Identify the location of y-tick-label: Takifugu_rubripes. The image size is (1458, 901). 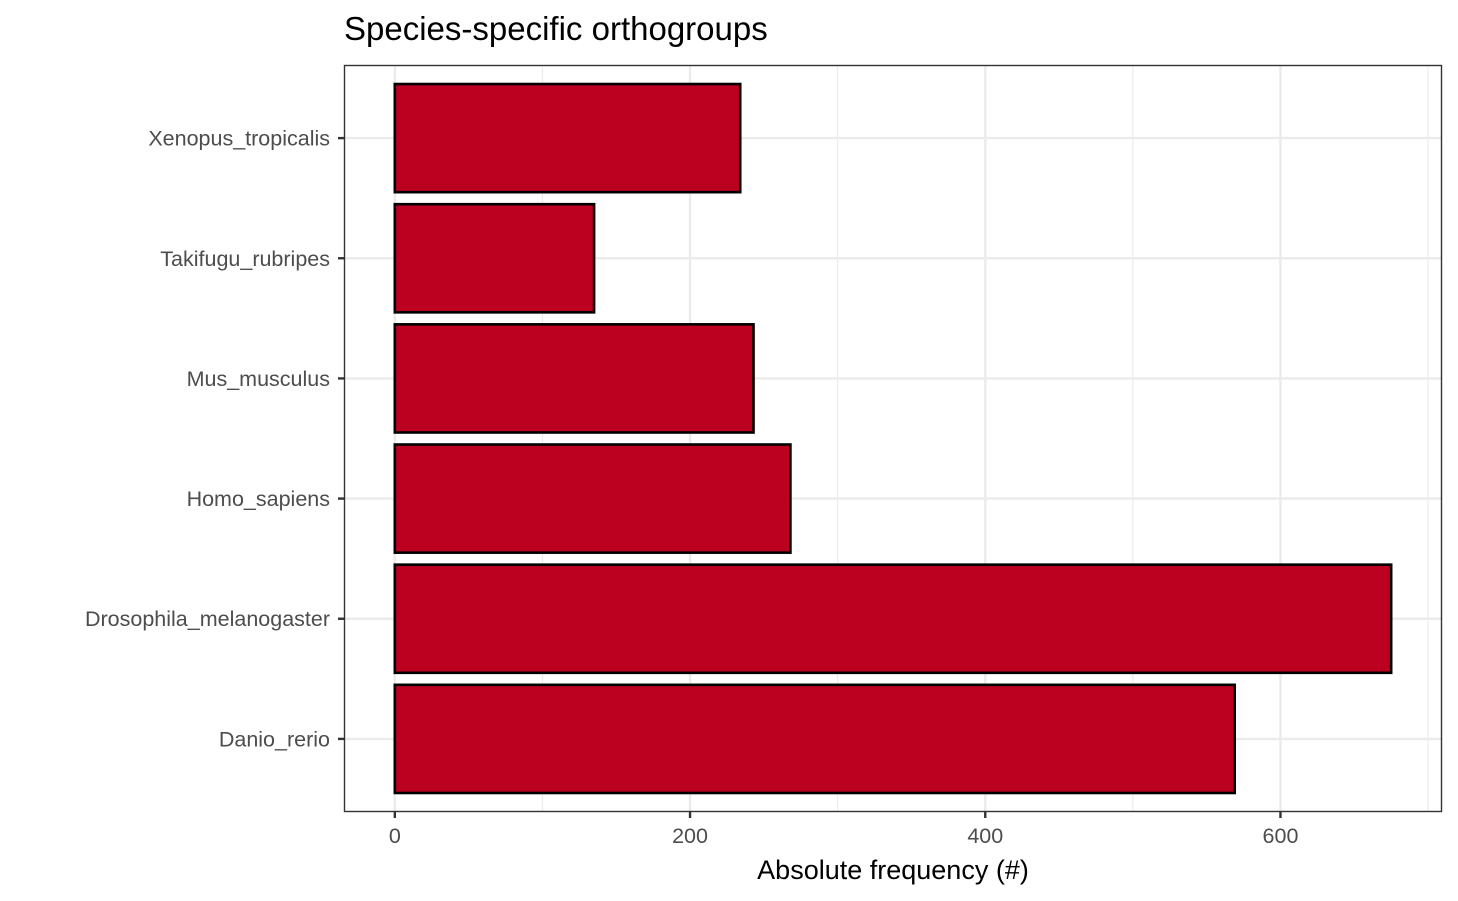
(245, 259).